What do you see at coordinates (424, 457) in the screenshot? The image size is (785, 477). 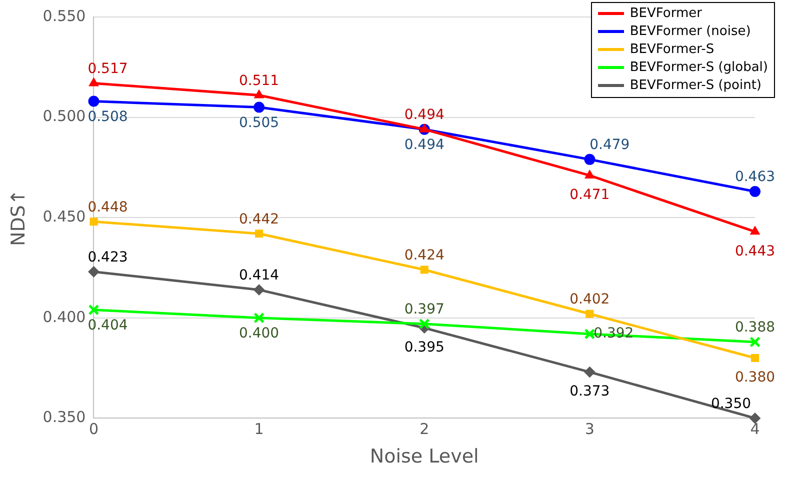 I see `x-axis-title: Noise Level` at bounding box center [424, 457].